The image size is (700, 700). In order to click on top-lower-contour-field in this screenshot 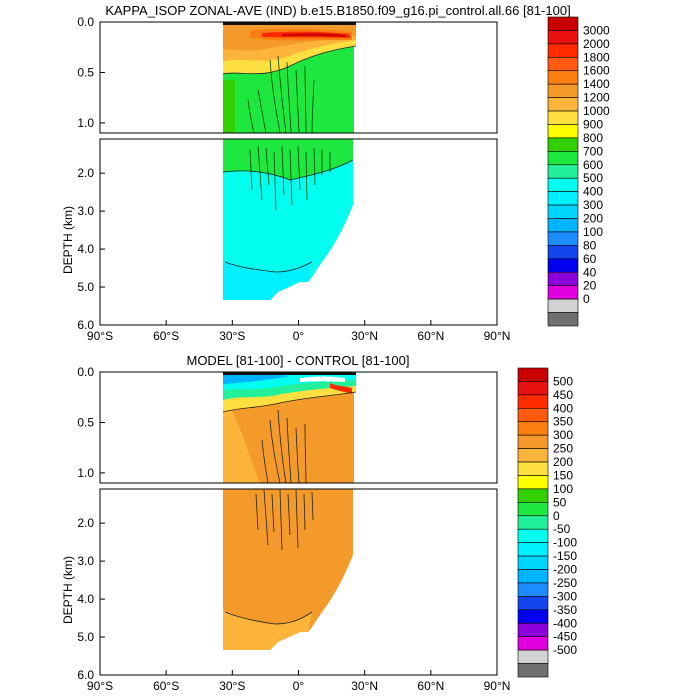, I will do `click(288, 219)`.